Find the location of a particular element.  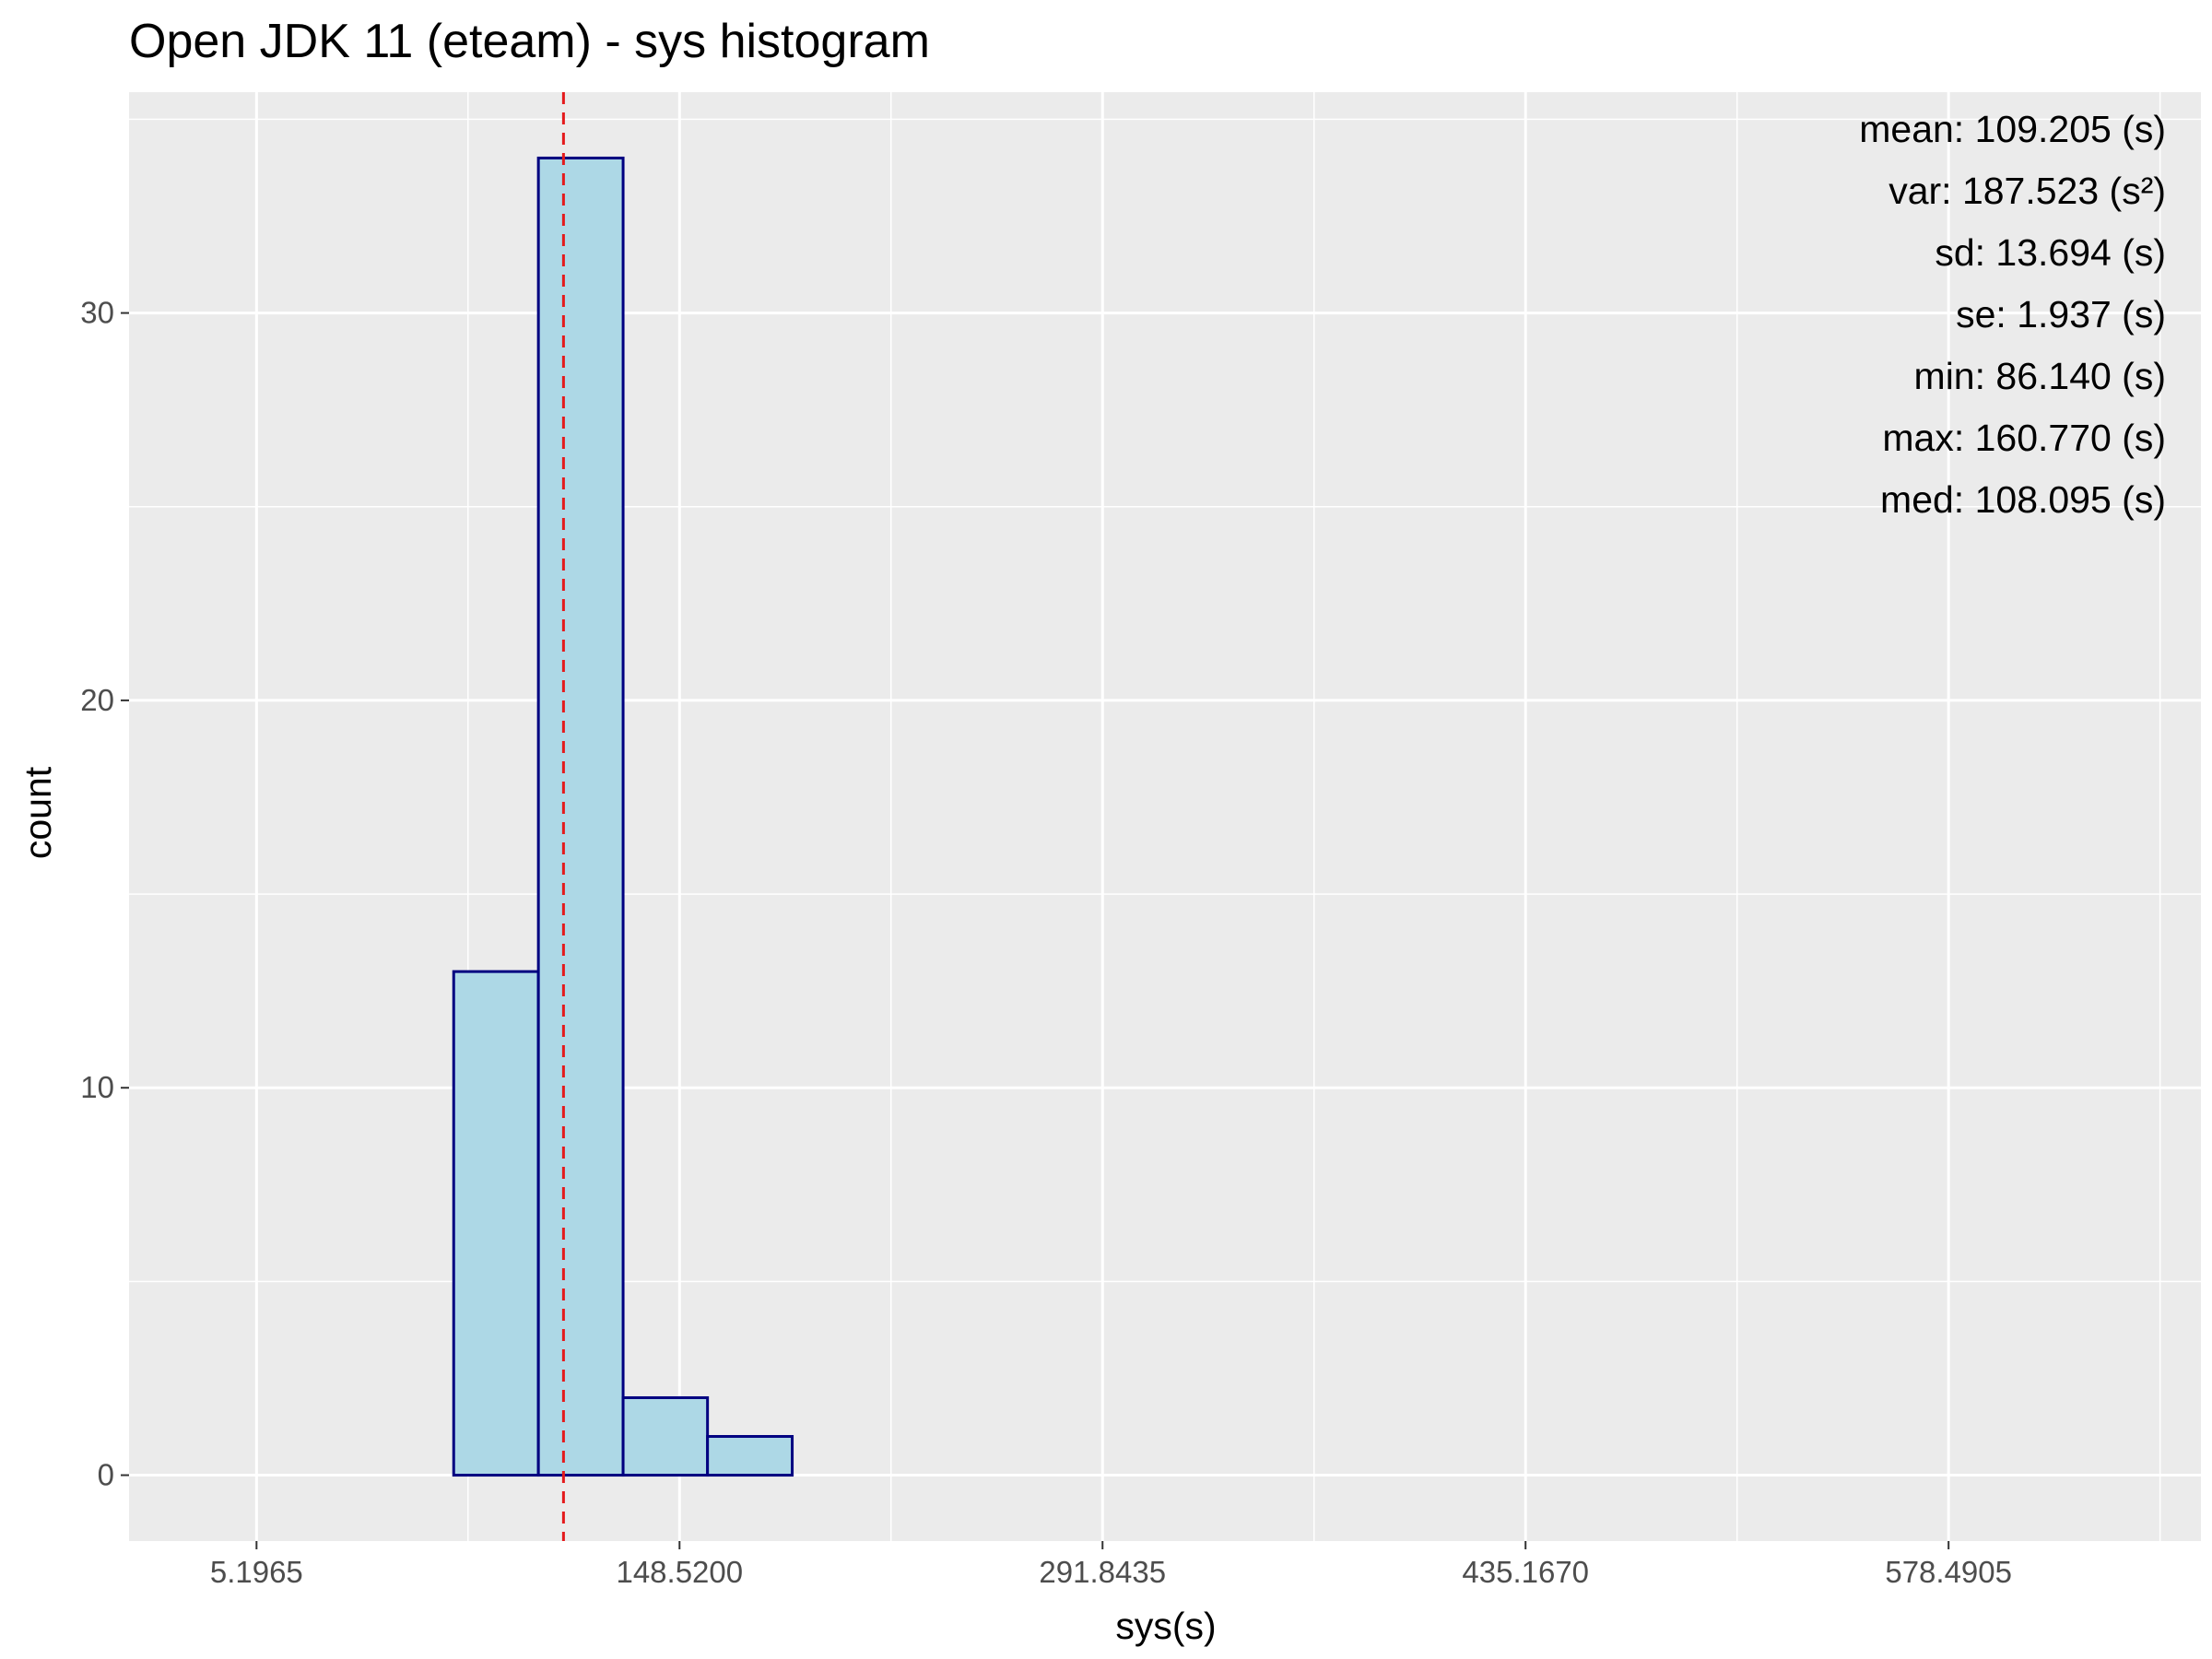

x-tick-label: 435.1670 is located at coordinates (1525, 1572).